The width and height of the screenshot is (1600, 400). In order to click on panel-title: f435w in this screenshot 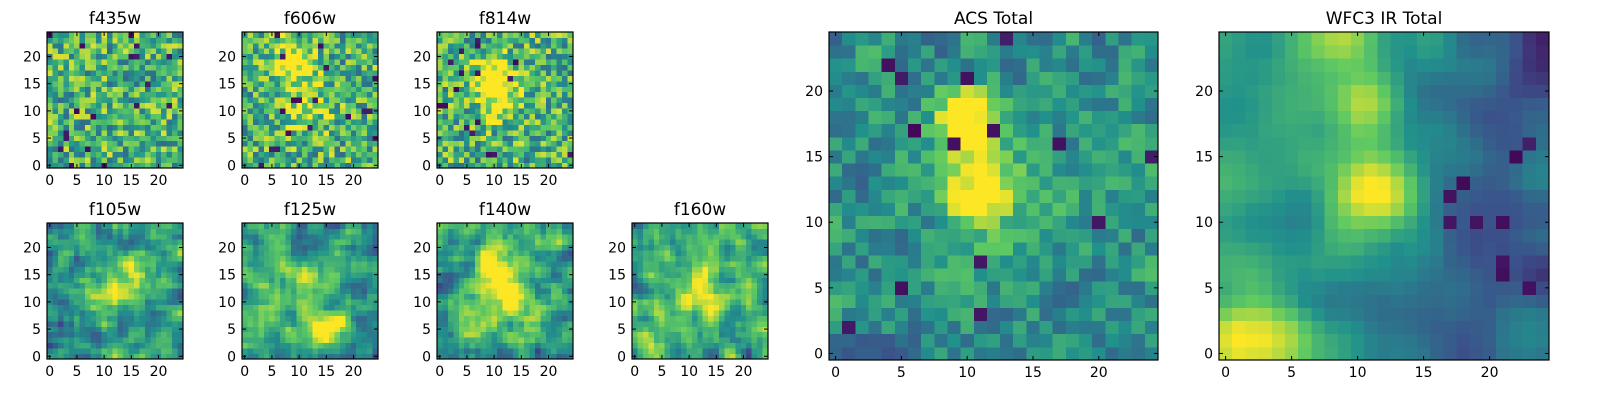, I will do `click(115, 19)`.